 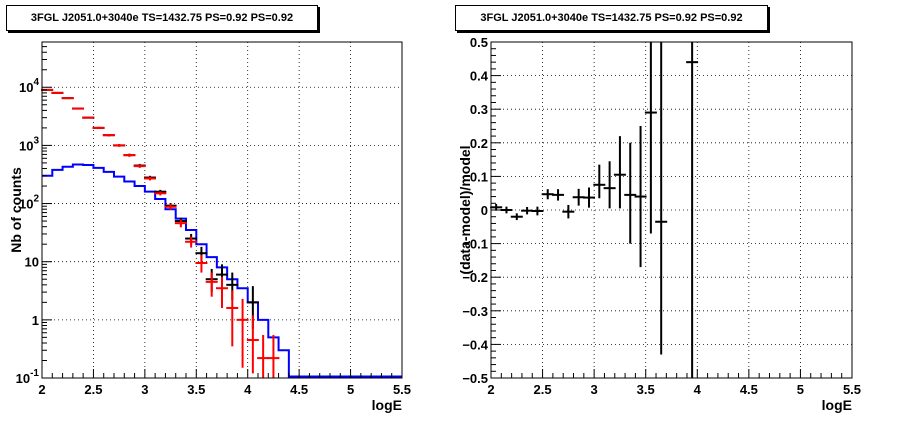 What do you see at coordinates (35, 320) in the screenshot?
I see `left-y-tick-label: 1` at bounding box center [35, 320].